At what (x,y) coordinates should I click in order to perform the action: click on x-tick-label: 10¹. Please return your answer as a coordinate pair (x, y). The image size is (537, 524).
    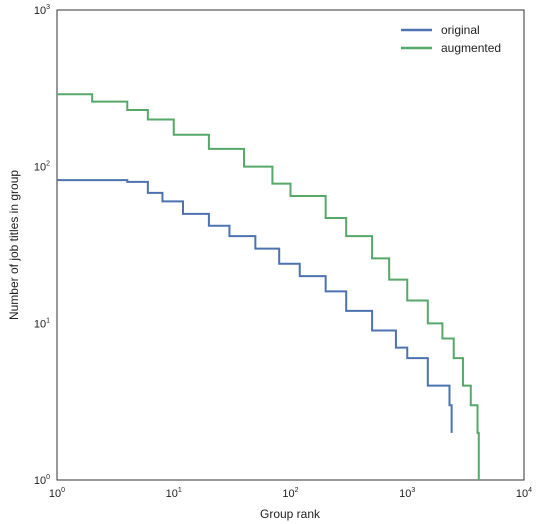
    Looking at the image, I should click on (174, 493).